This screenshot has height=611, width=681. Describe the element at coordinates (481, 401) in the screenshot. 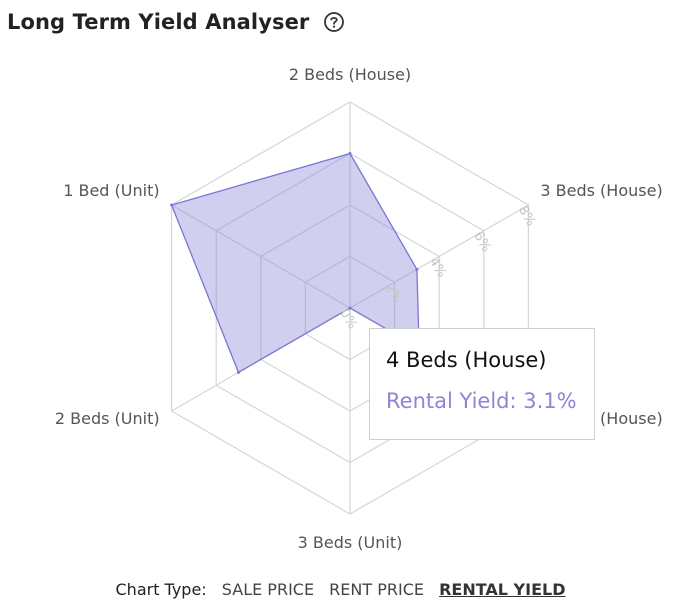

I see `tooltip-value: Rental Yield: 3.1%` at that location.